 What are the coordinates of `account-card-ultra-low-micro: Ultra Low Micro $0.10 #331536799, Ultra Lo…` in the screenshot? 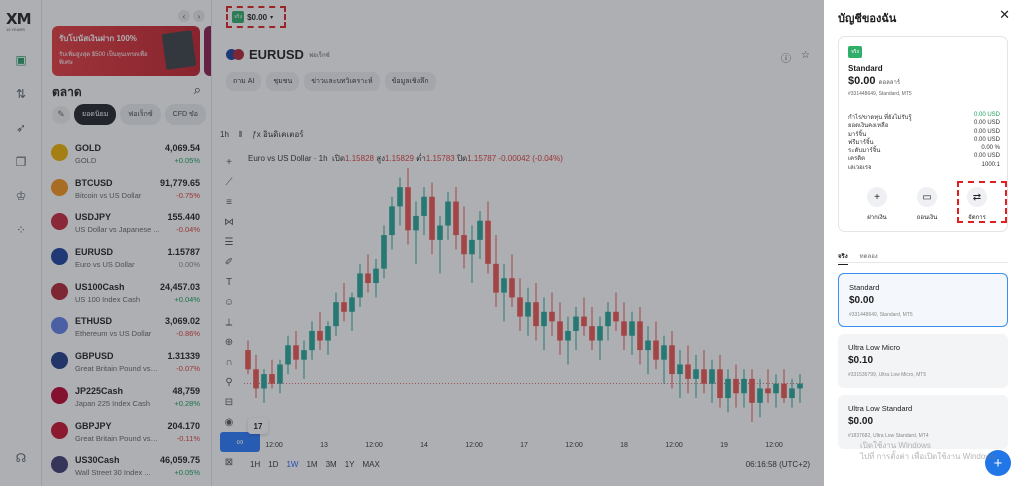 It's located at (923, 361).